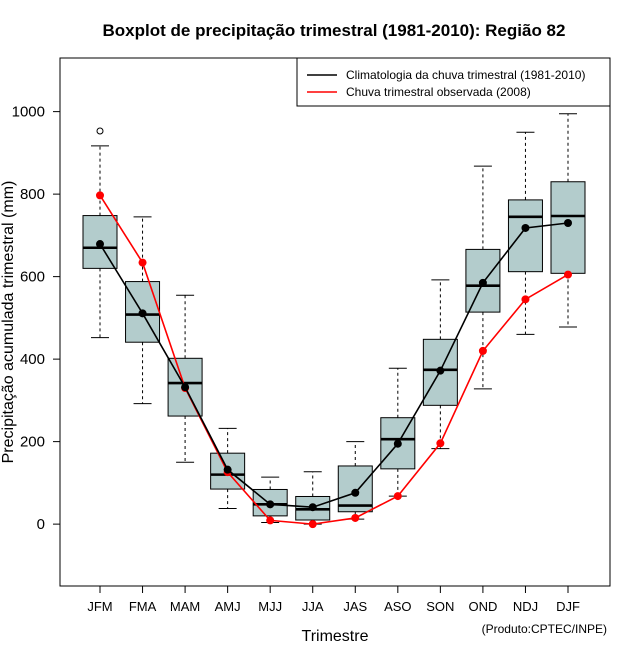  Describe the element at coordinates (355, 480) in the screenshot. I see `box-jas` at that location.